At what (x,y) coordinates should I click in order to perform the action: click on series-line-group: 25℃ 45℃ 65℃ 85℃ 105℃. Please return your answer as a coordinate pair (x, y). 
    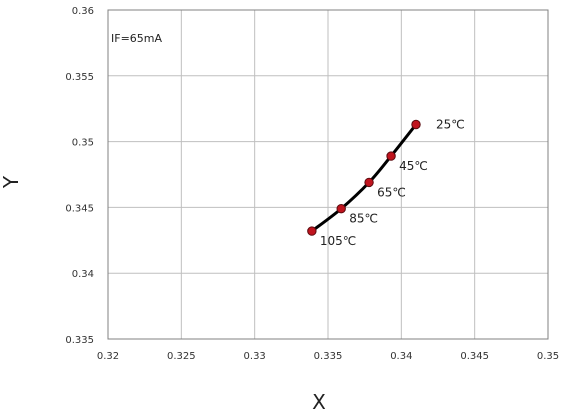
    Looking at the image, I should click on (386, 182).